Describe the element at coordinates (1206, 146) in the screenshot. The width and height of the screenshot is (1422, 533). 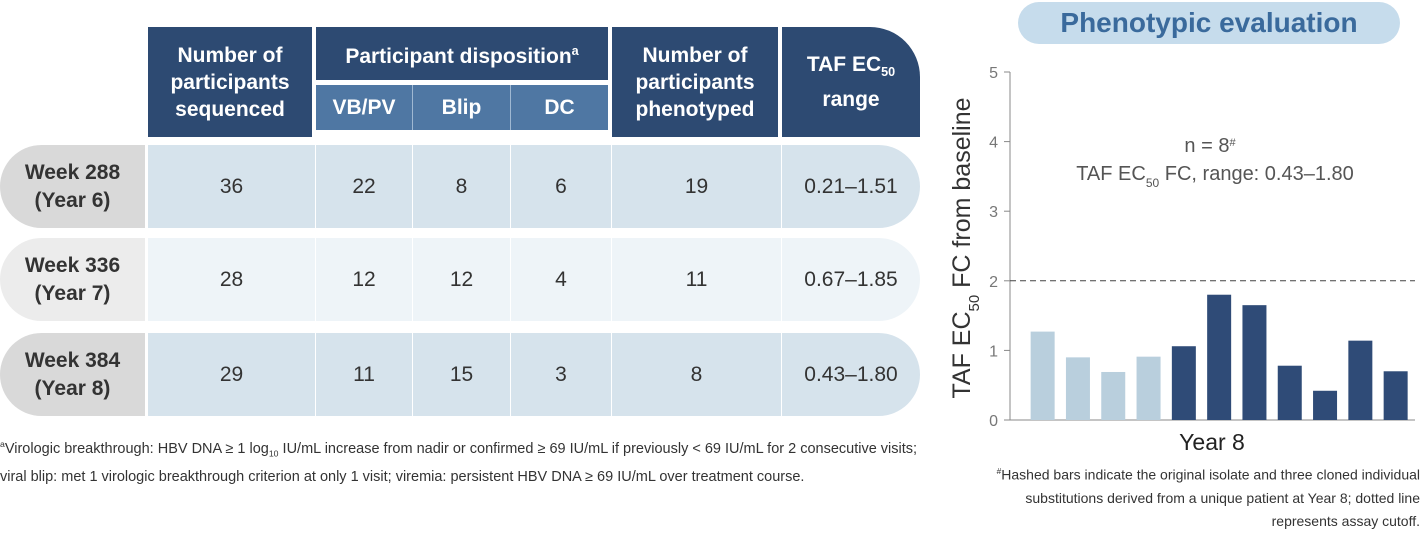
I see `annotation-text: n = 8` at that location.